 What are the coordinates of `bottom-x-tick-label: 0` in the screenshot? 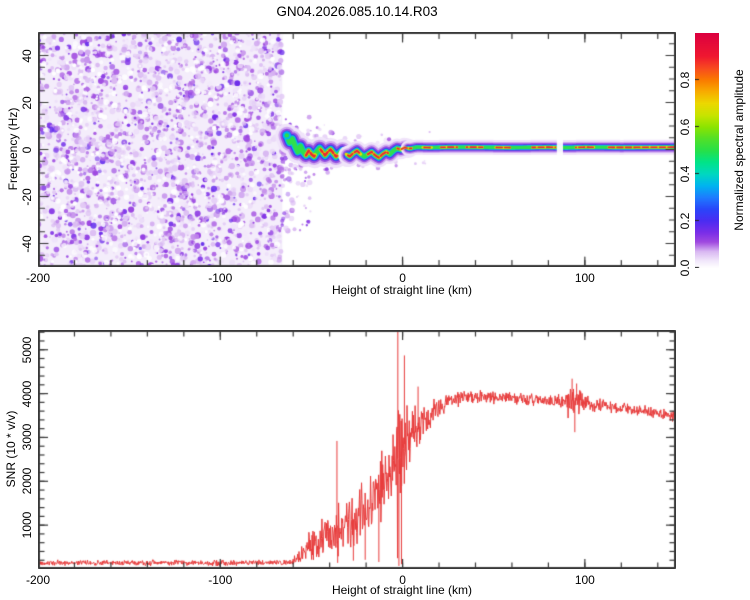 It's located at (402, 580).